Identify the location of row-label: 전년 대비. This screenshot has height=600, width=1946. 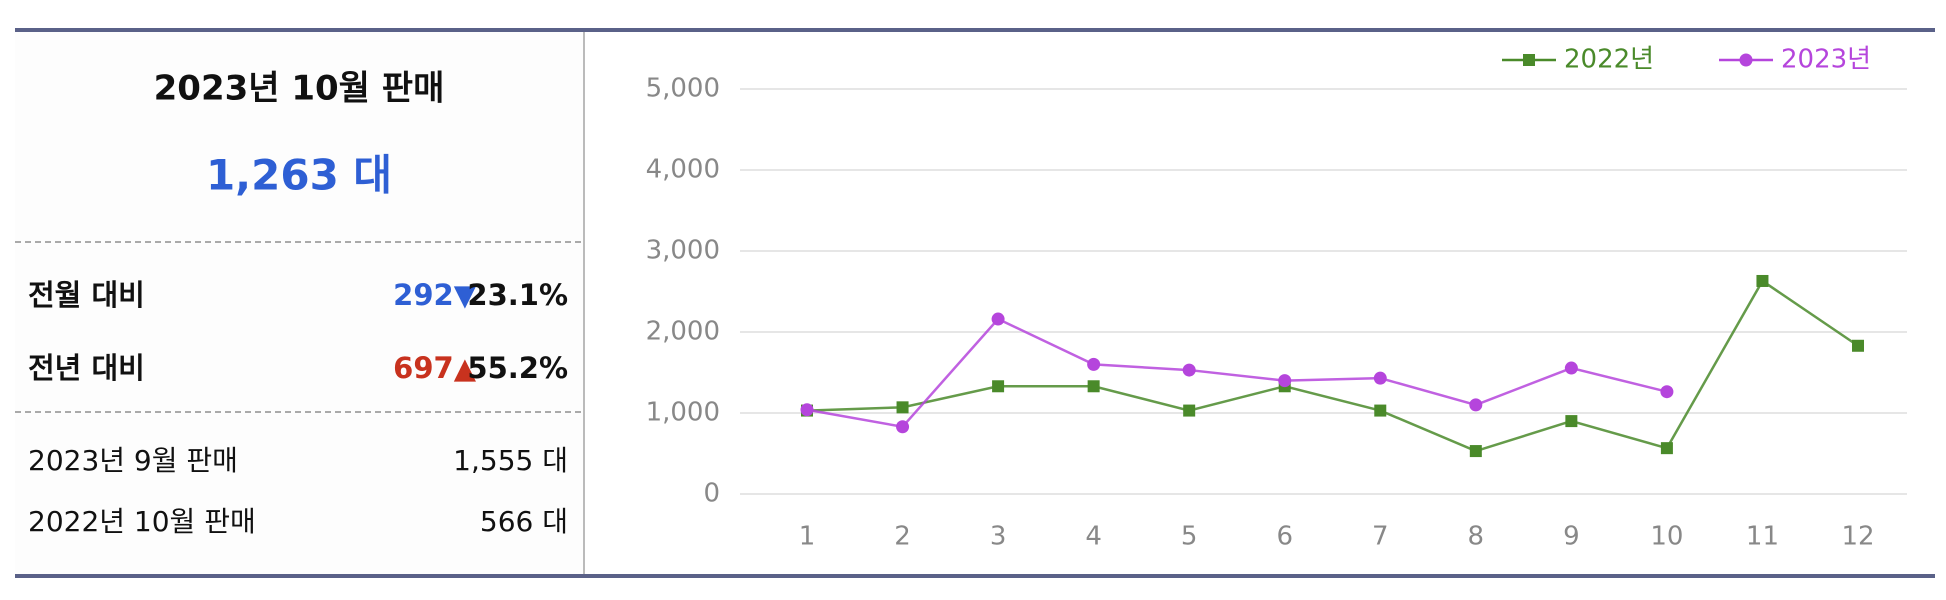
(86, 368).